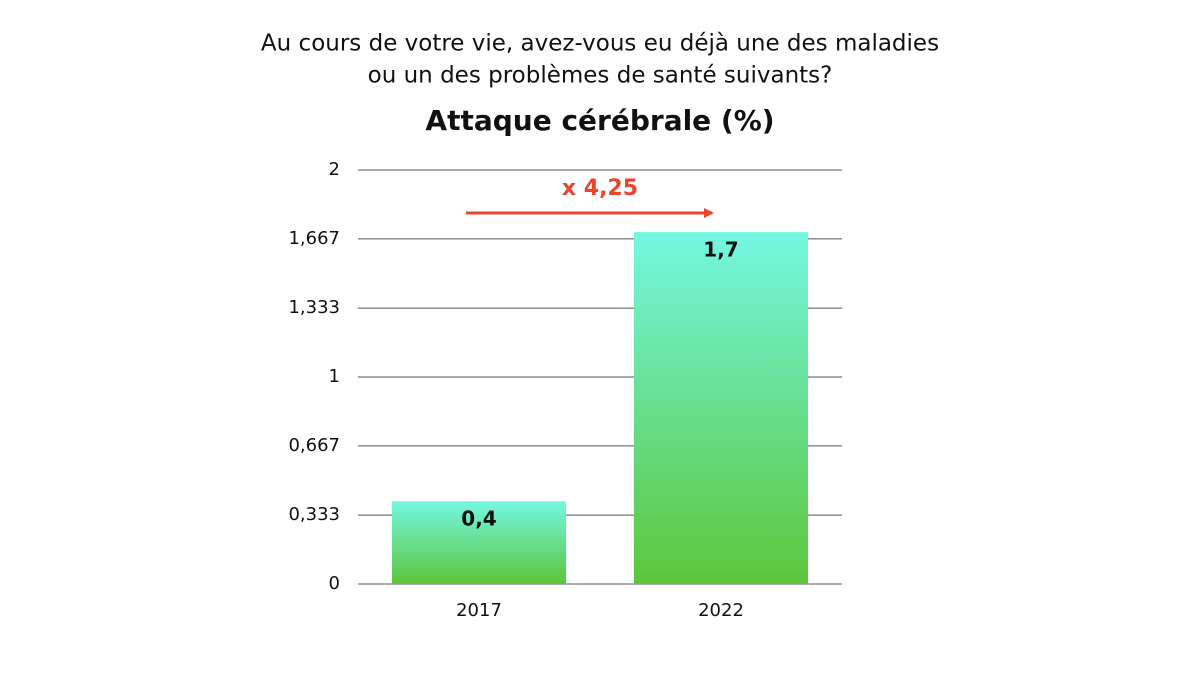 The height and width of the screenshot is (679, 1200). Describe the element at coordinates (334, 169) in the screenshot. I see `y-tick-label: 2` at that location.